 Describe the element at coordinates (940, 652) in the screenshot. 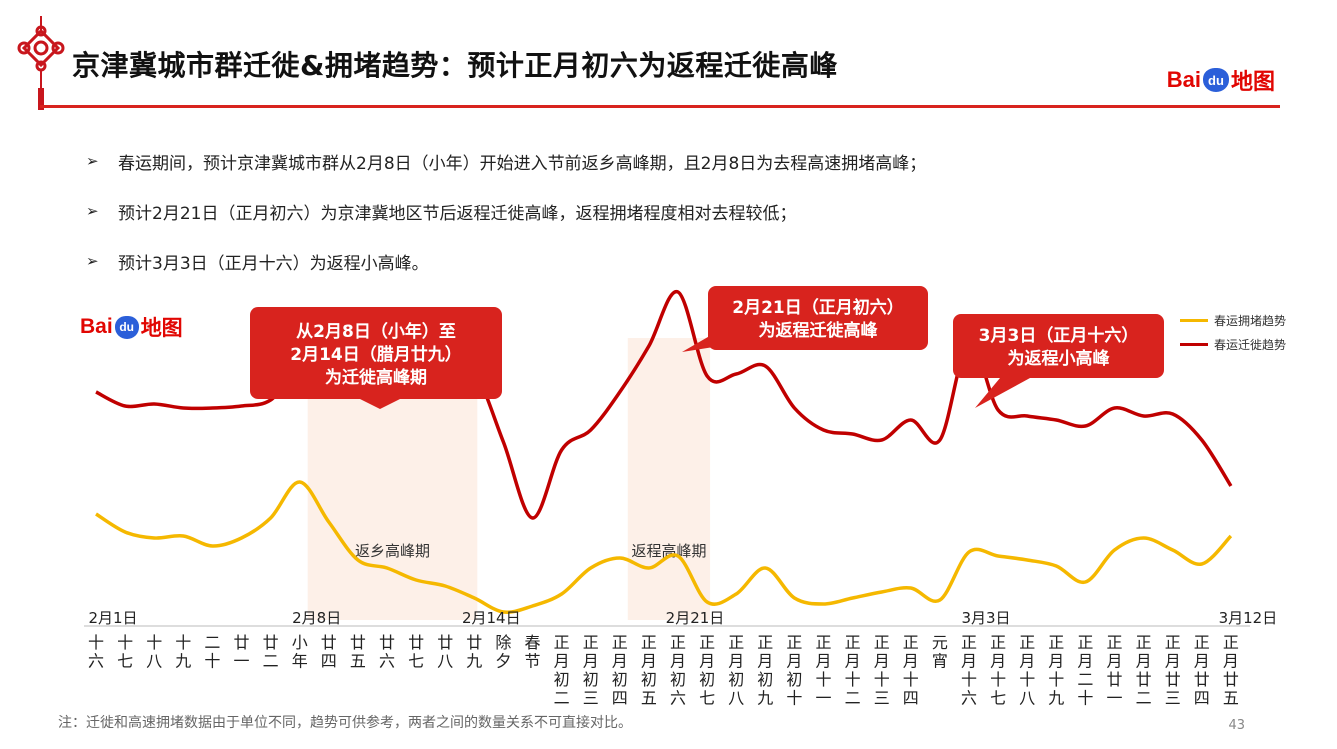

I see `x-tick-label: 元宵` at that location.